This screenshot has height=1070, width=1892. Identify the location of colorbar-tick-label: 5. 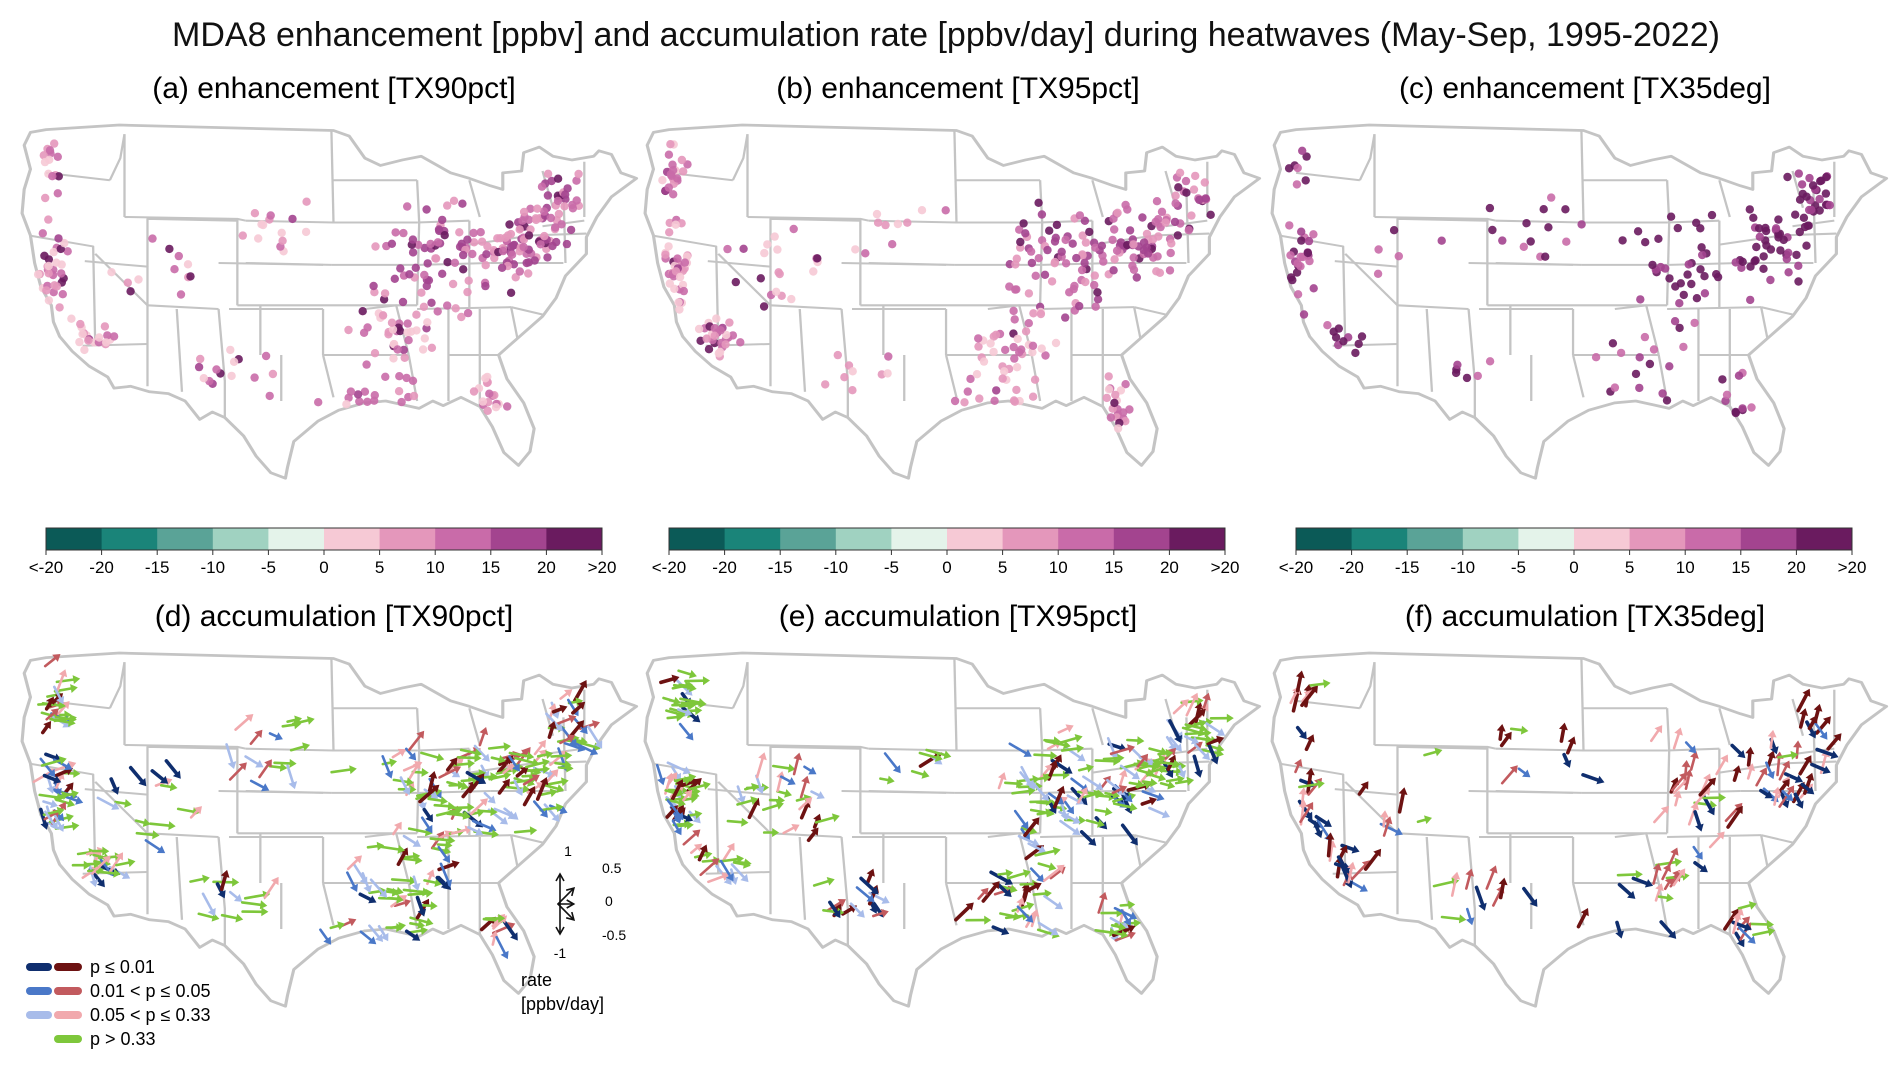
(379, 567).